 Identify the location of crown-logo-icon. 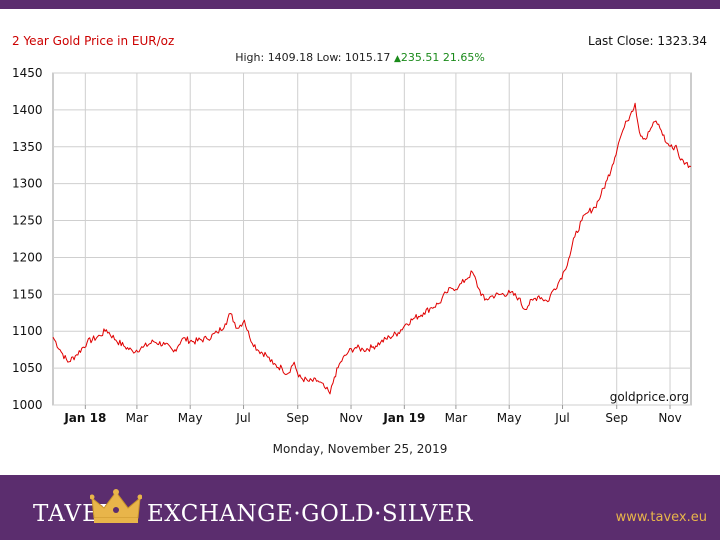
(116, 506).